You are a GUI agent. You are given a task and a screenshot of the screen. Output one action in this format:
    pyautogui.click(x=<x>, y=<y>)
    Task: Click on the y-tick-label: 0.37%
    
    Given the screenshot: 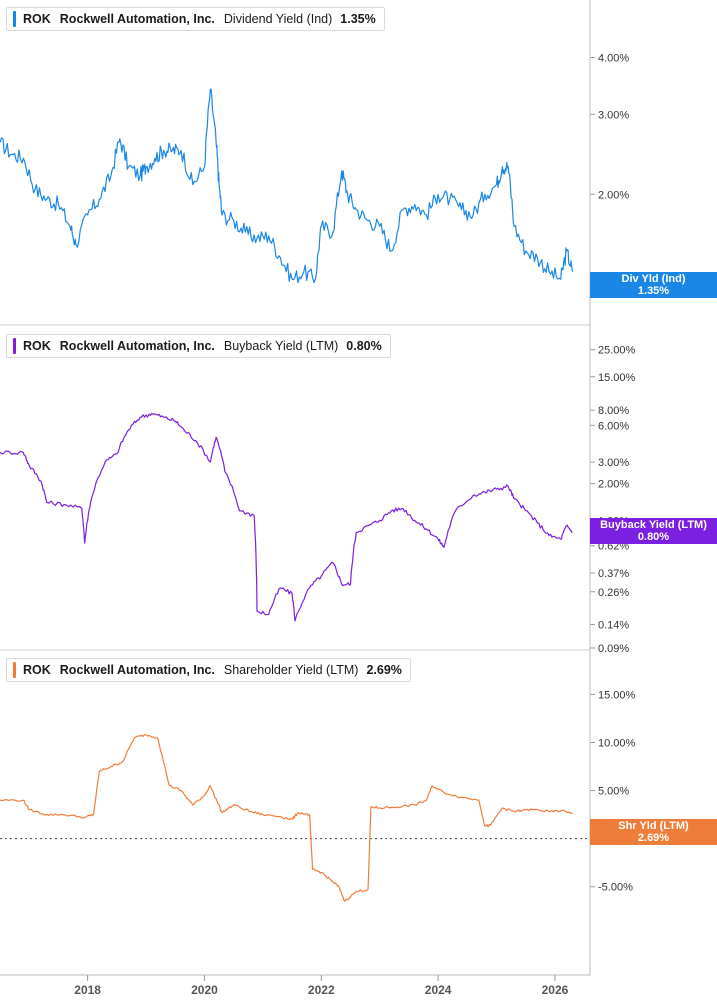 What is the action you would take?
    pyautogui.click(x=613, y=574)
    